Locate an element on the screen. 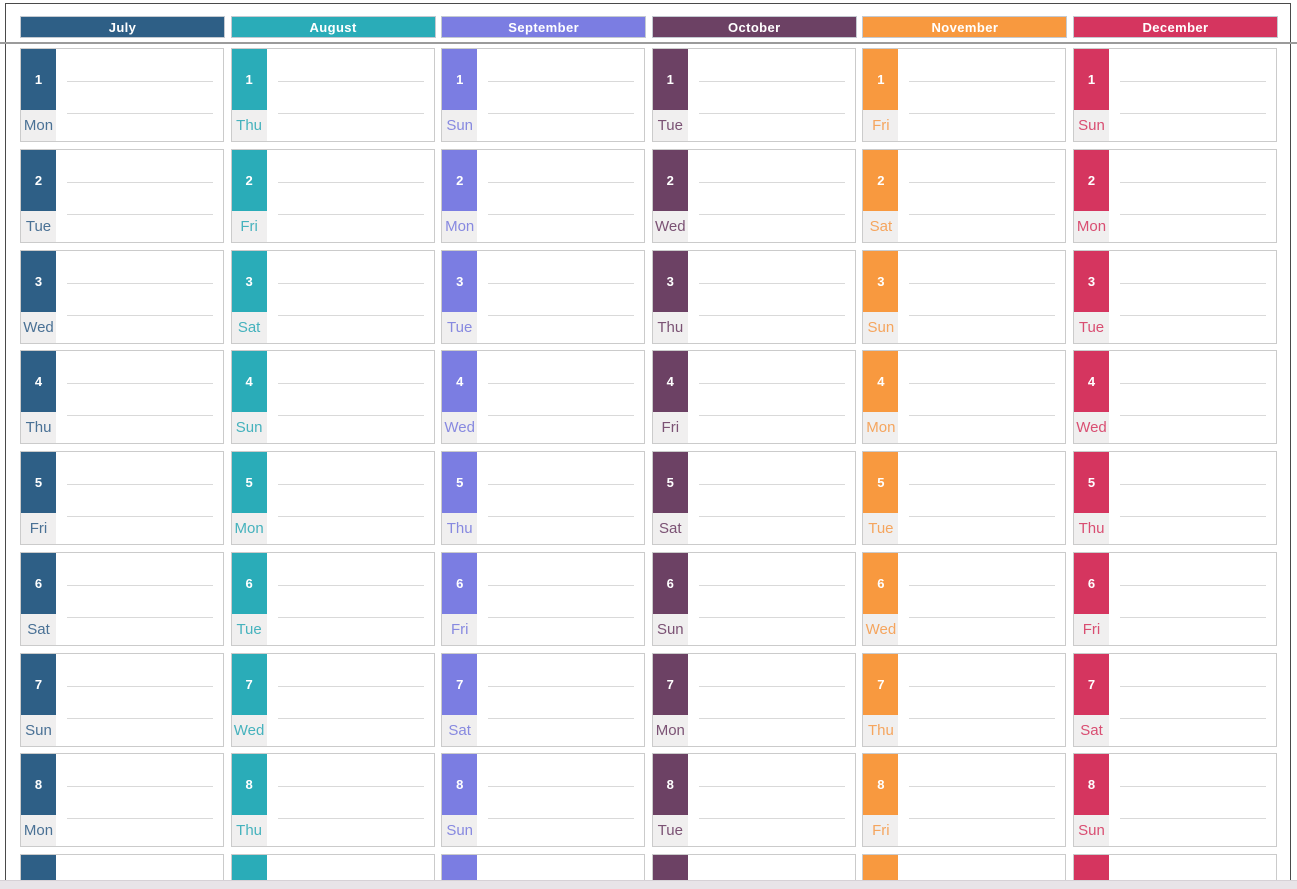 Image resolution: width=1297 pixels, height=889 pixels. day-cell-july-4: 4 Thu is located at coordinates (122, 397).